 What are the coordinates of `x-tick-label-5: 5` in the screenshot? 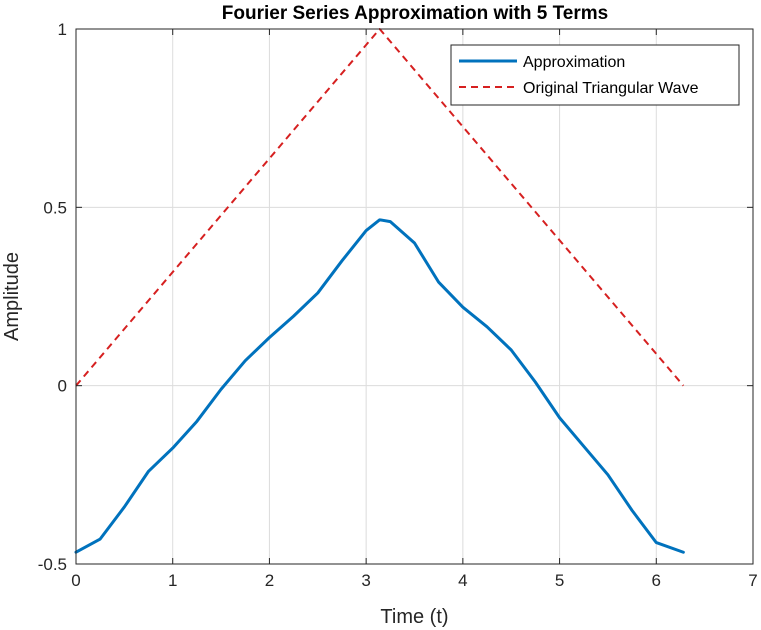 It's located at (559, 580).